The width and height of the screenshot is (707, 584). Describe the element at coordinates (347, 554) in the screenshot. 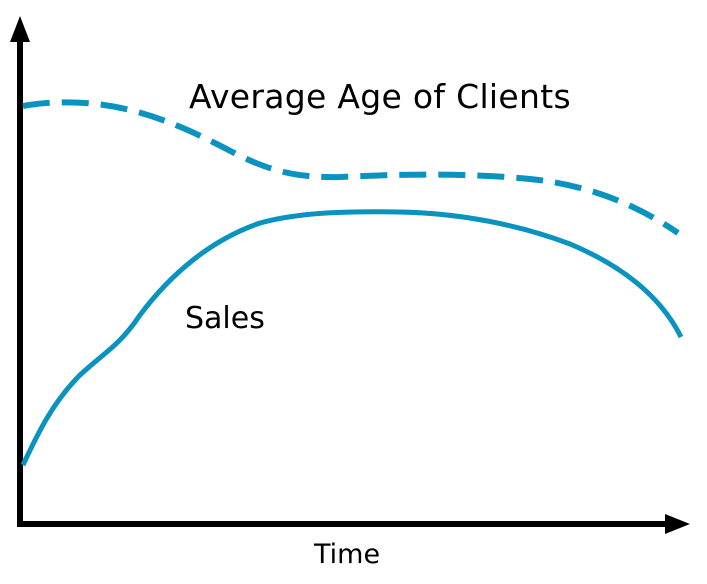

I see `x-axis-label: Time` at that location.